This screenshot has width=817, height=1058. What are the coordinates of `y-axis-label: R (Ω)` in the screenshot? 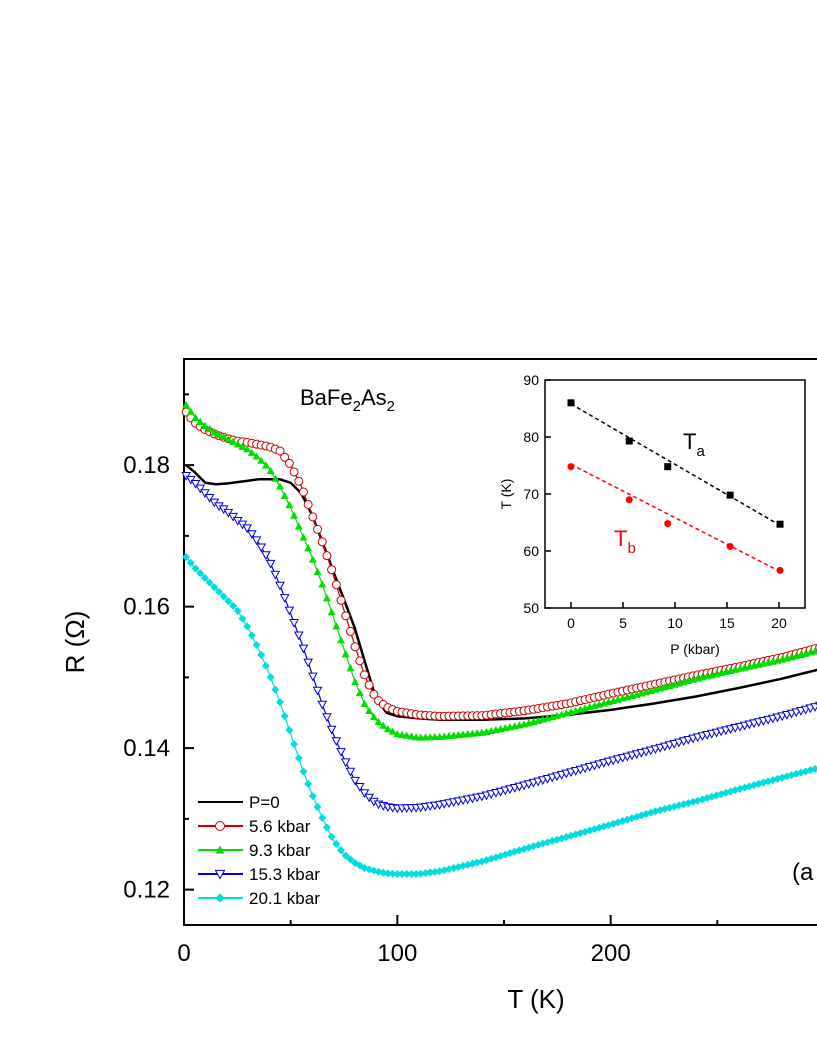 It's located at (75, 642).